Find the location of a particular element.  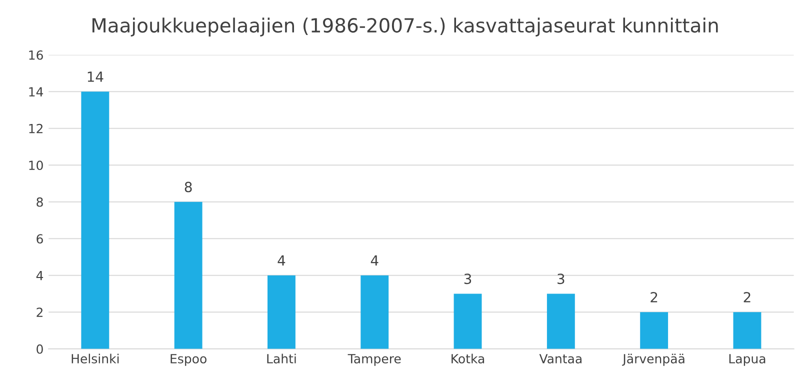

y-tick-label: 16 is located at coordinates (36, 55).